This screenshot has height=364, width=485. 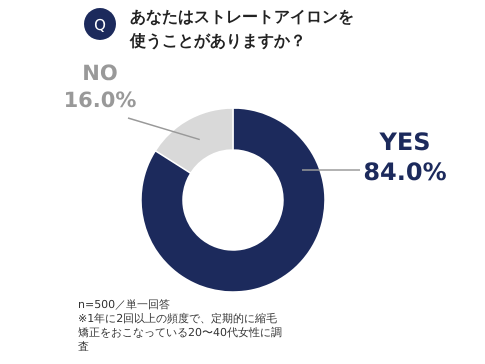 What do you see at coordinates (241, 28) in the screenshot?
I see `chart-title: あなたはストレートアイロンを使うことがありますか？` at bounding box center [241, 28].